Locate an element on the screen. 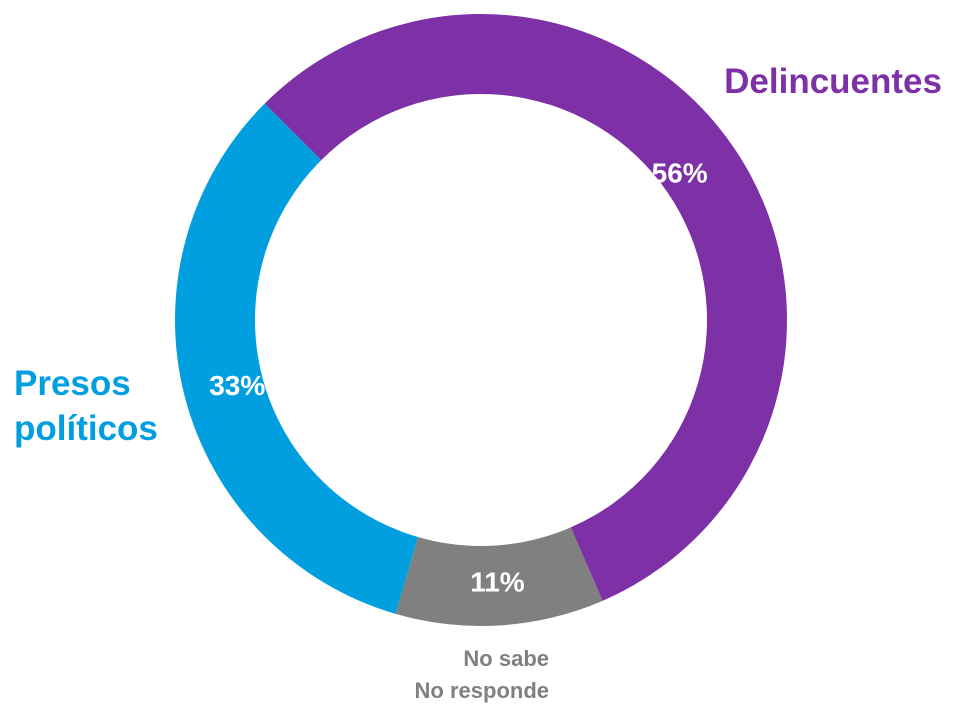 The image size is (974, 705). value-label-delincuentes: 56% is located at coordinates (680, 173).